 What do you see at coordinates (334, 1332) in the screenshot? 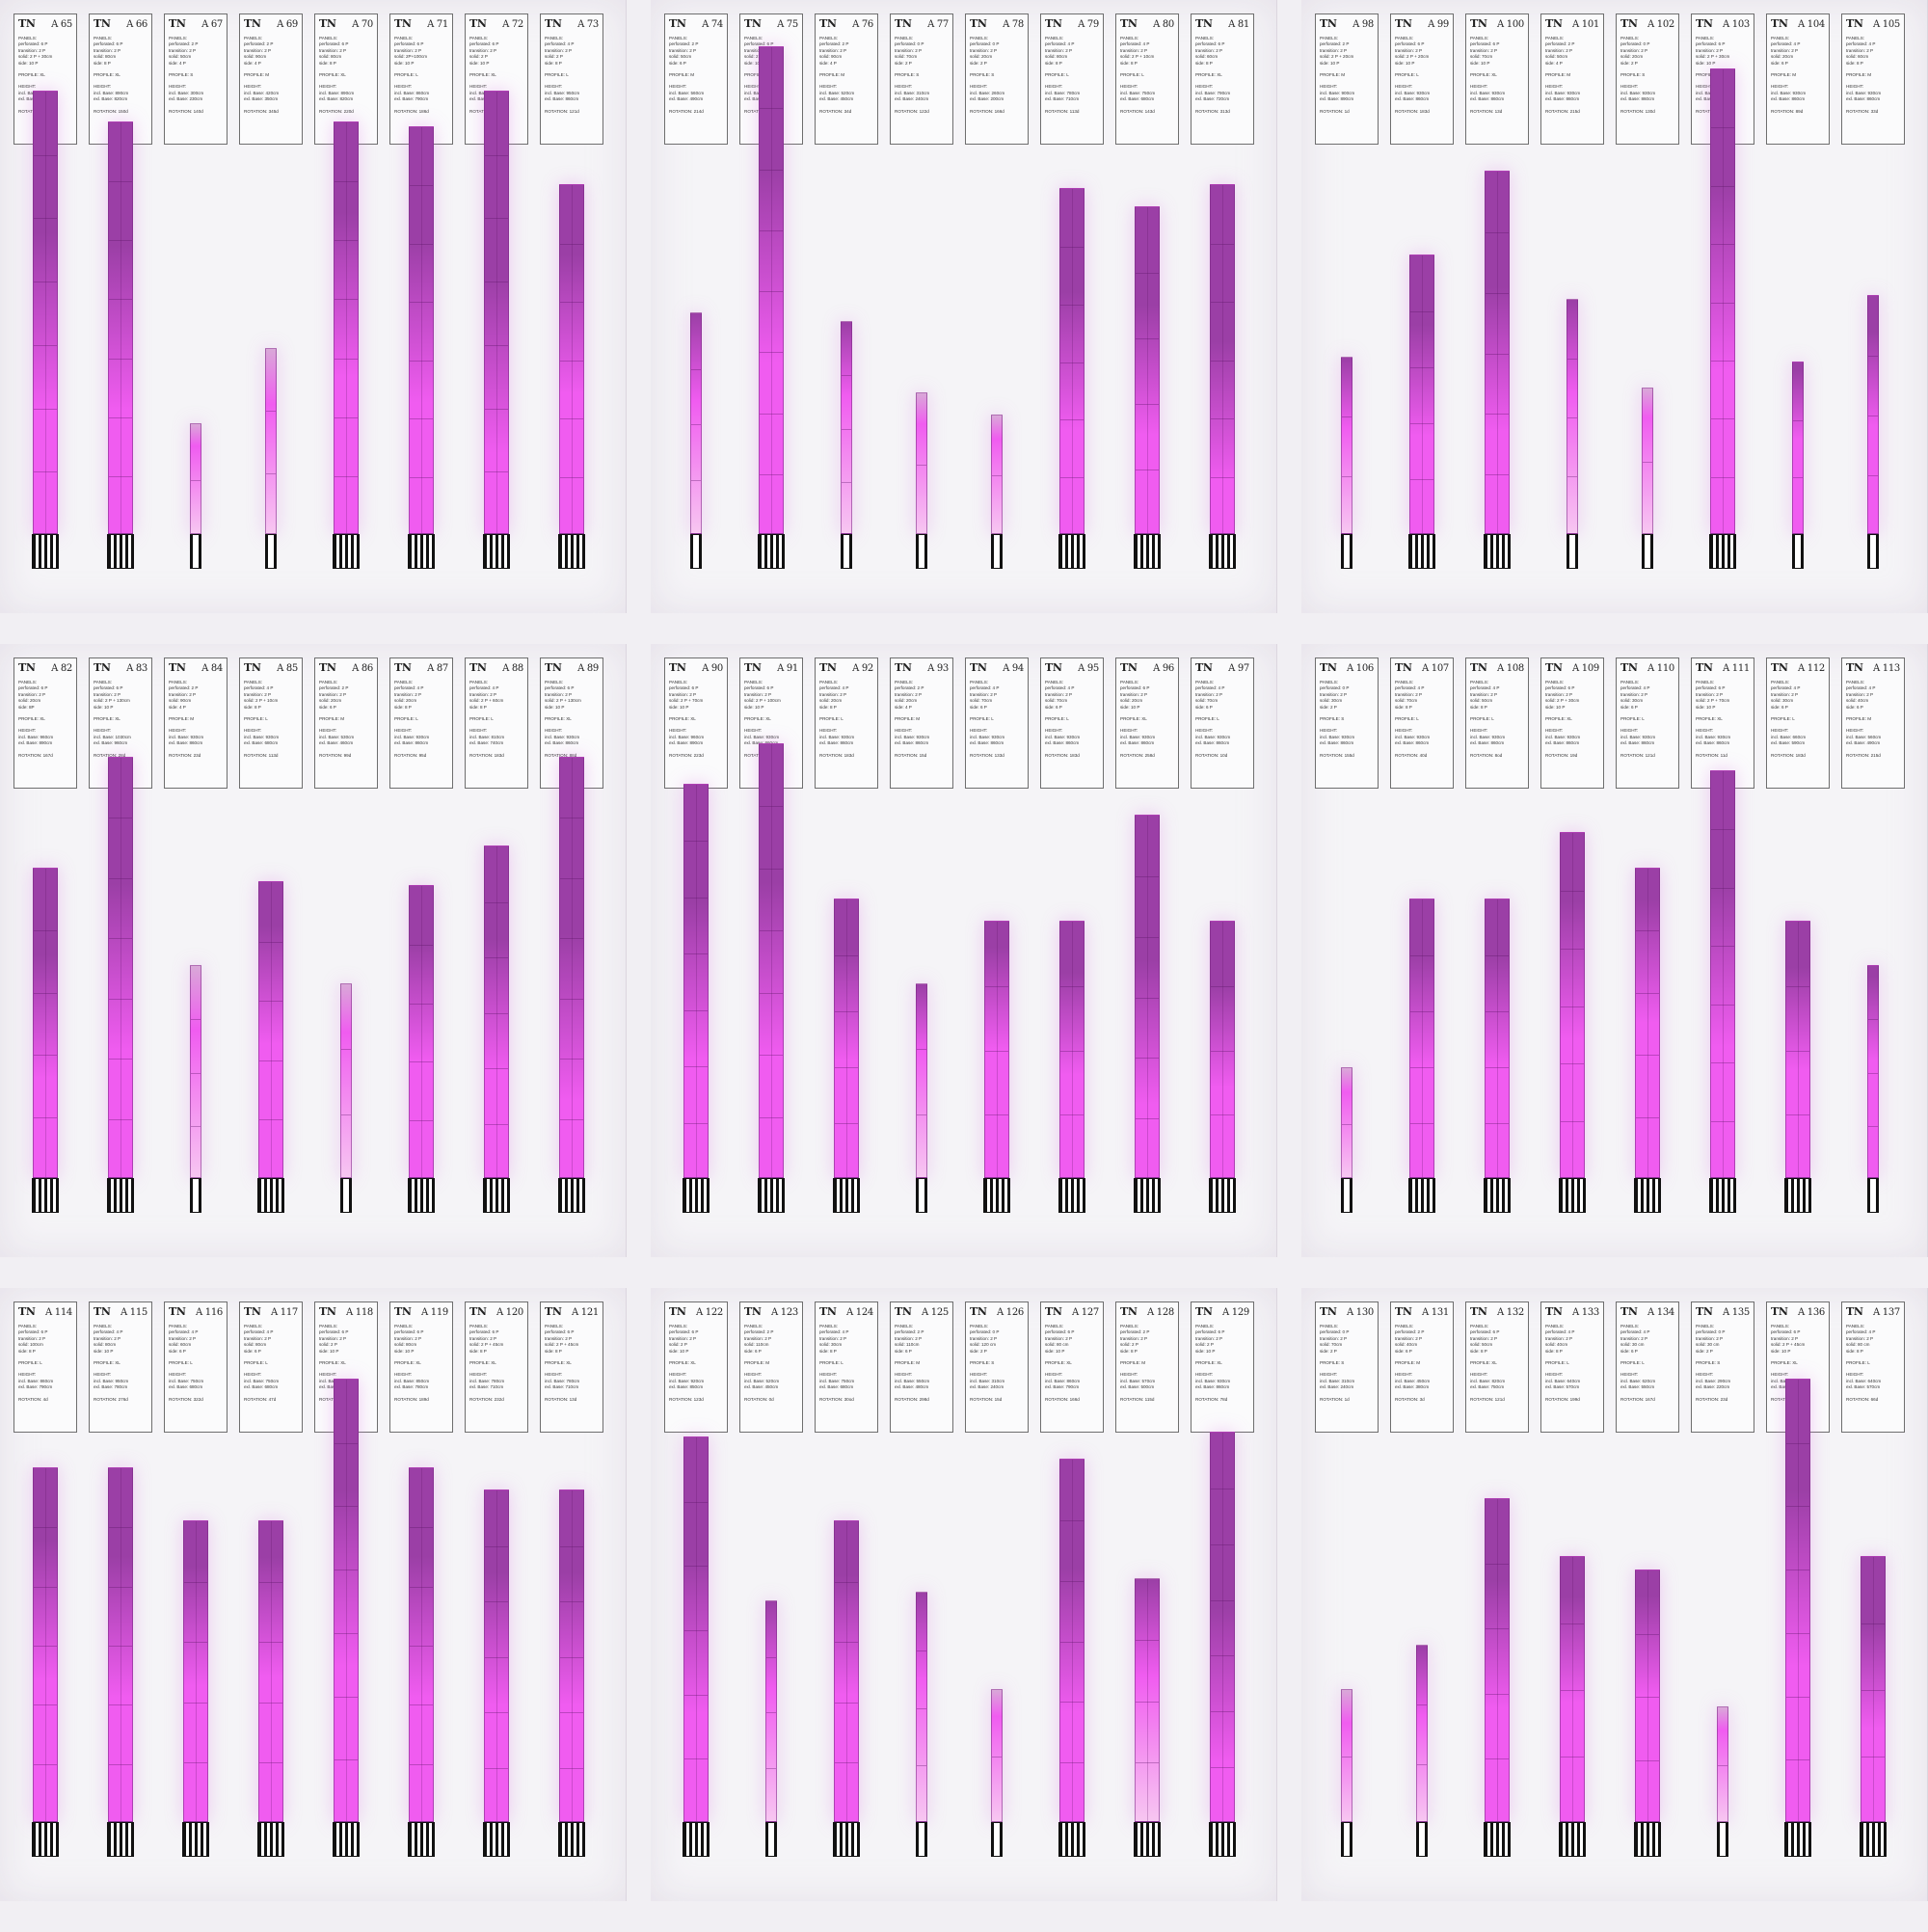
I see `perforated-value: perforated: 6 P` at bounding box center [334, 1332].